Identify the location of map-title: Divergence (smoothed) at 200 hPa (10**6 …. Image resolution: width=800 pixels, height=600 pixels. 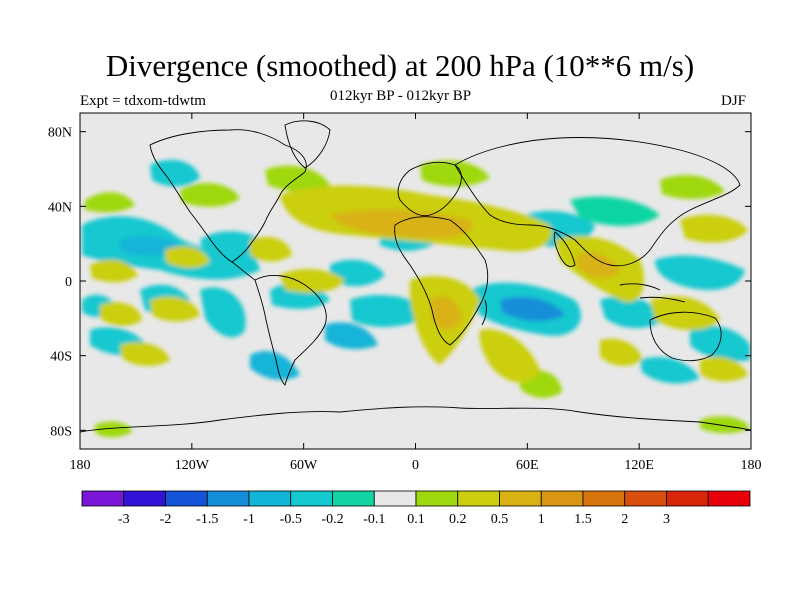
(400, 65).